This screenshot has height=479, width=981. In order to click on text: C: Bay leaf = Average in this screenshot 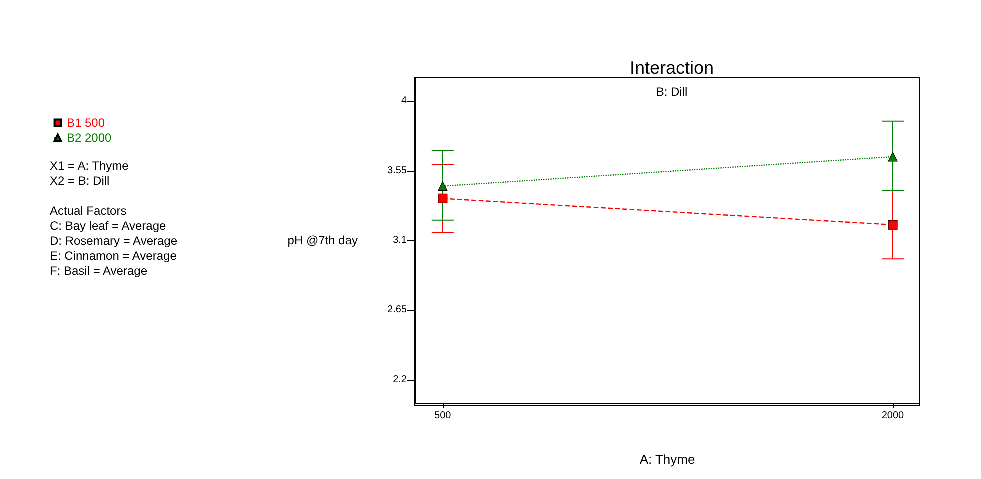, I will do `click(108, 226)`.